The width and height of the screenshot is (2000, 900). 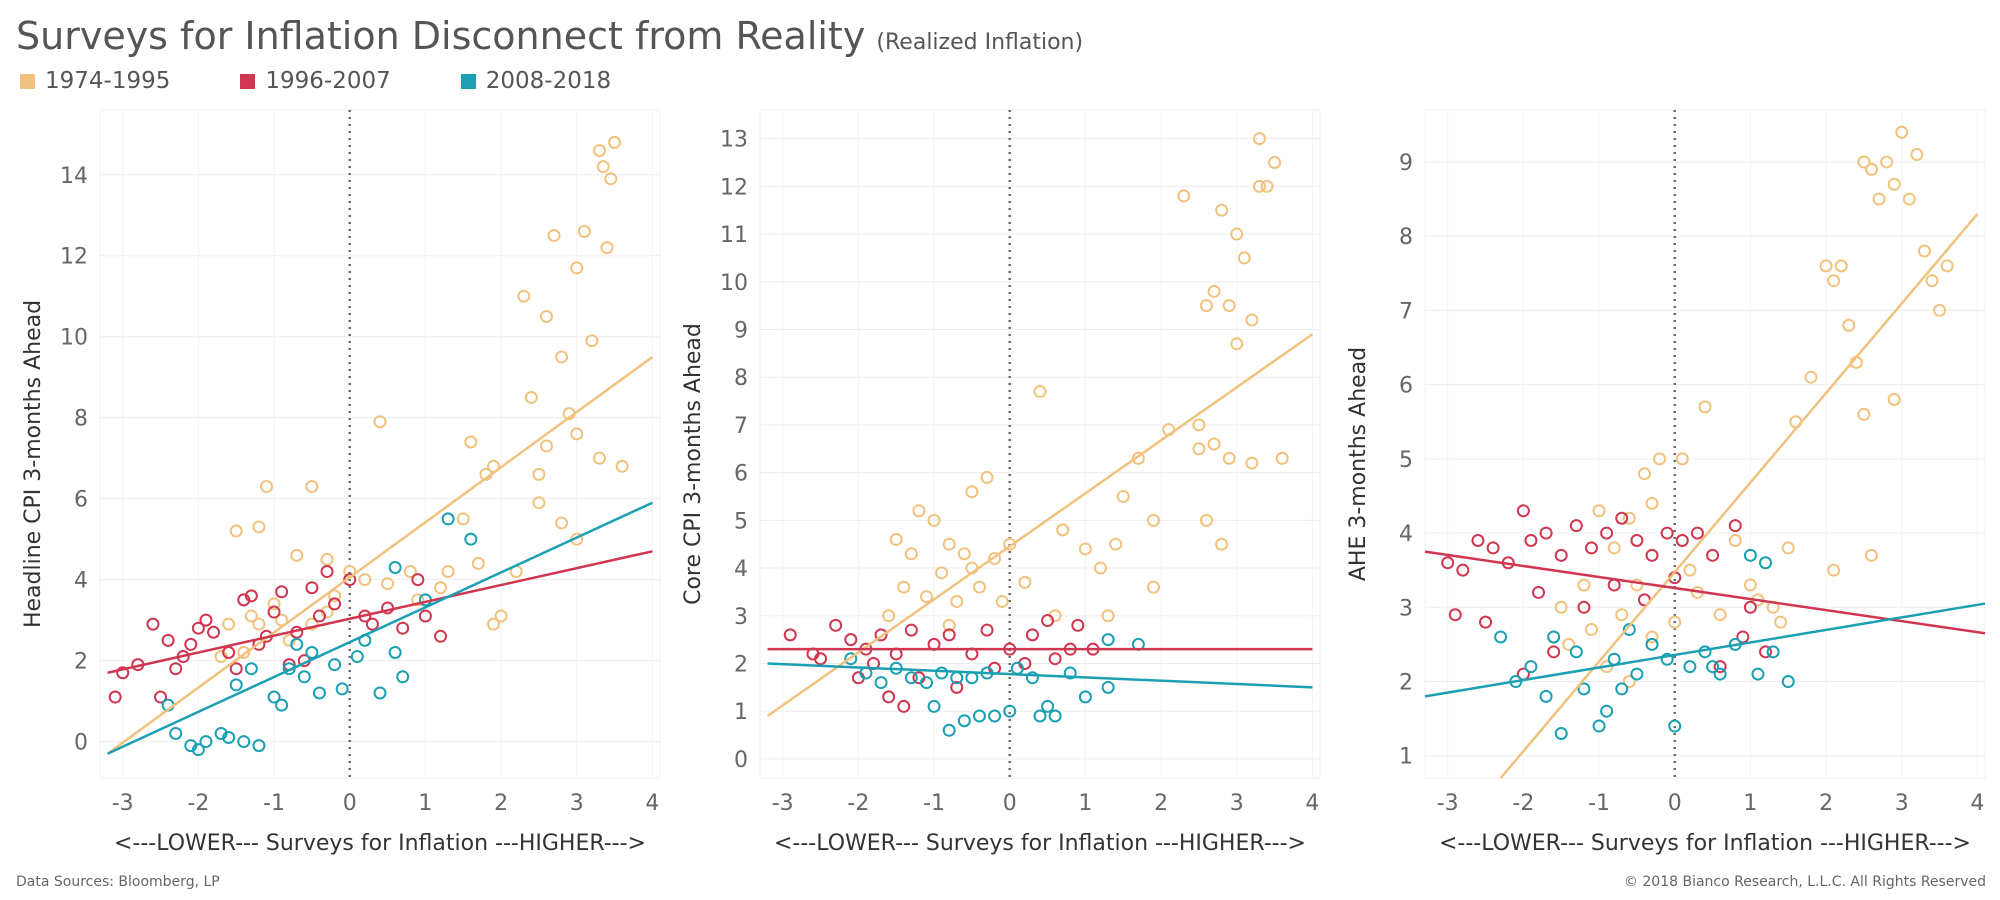 I want to click on y-tick-label: 10, so click(x=734, y=283).